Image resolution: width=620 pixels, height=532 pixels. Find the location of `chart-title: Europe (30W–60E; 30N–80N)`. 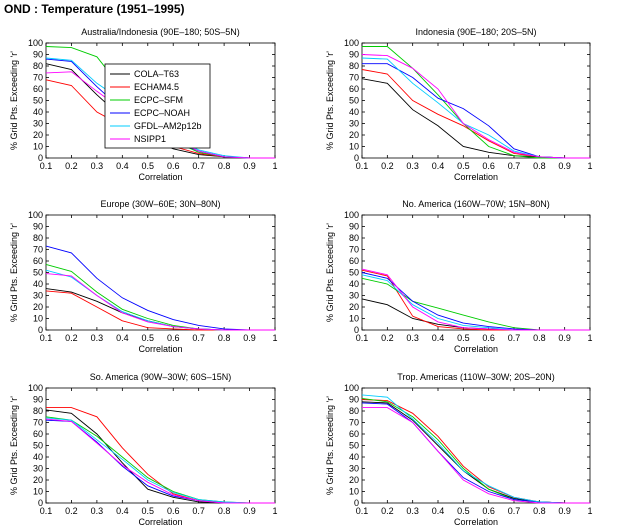

chart-title: Europe (30W–60E; 30N–80N) is located at coordinates (160, 204).